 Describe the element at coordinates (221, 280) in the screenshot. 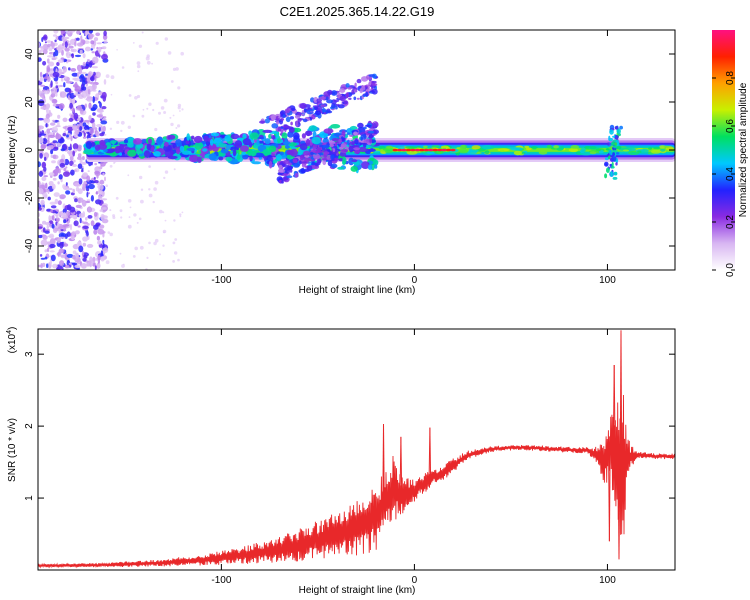

I see `x-tick-label: -100` at that location.